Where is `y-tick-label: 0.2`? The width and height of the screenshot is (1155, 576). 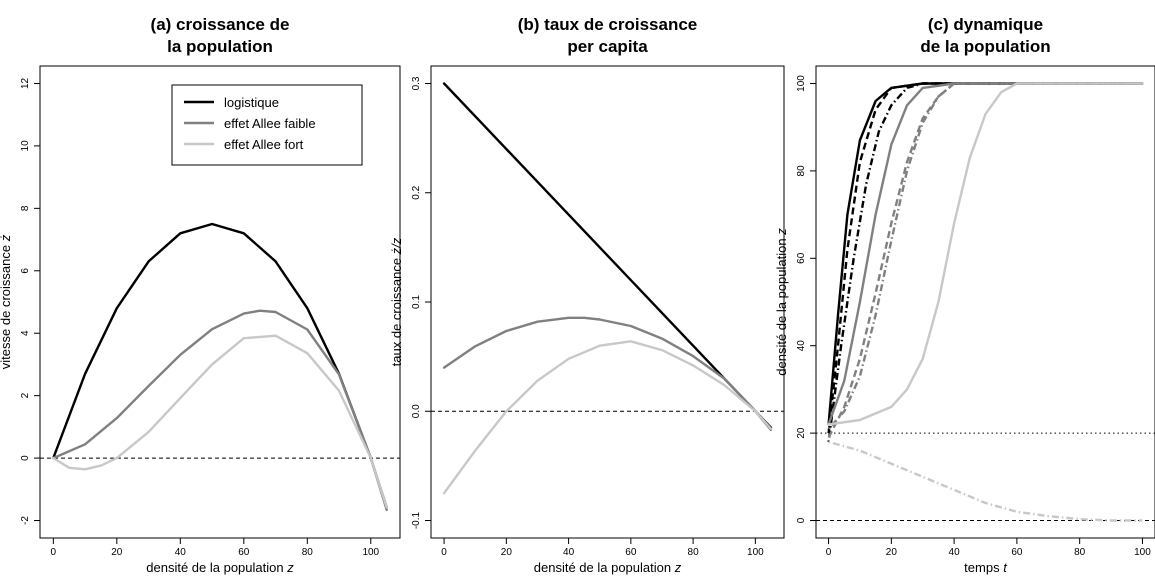 y-tick-label: 0.2 is located at coordinates (416, 192).